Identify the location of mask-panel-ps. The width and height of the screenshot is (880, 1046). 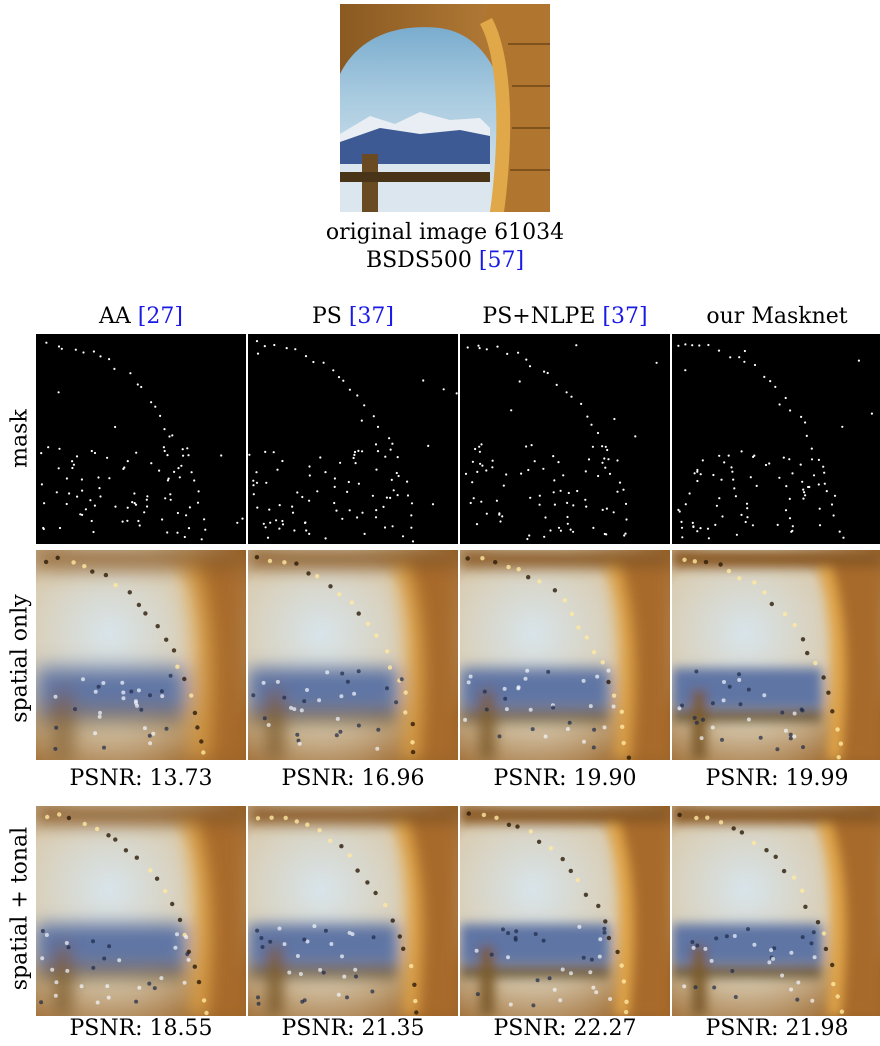
(353, 439).